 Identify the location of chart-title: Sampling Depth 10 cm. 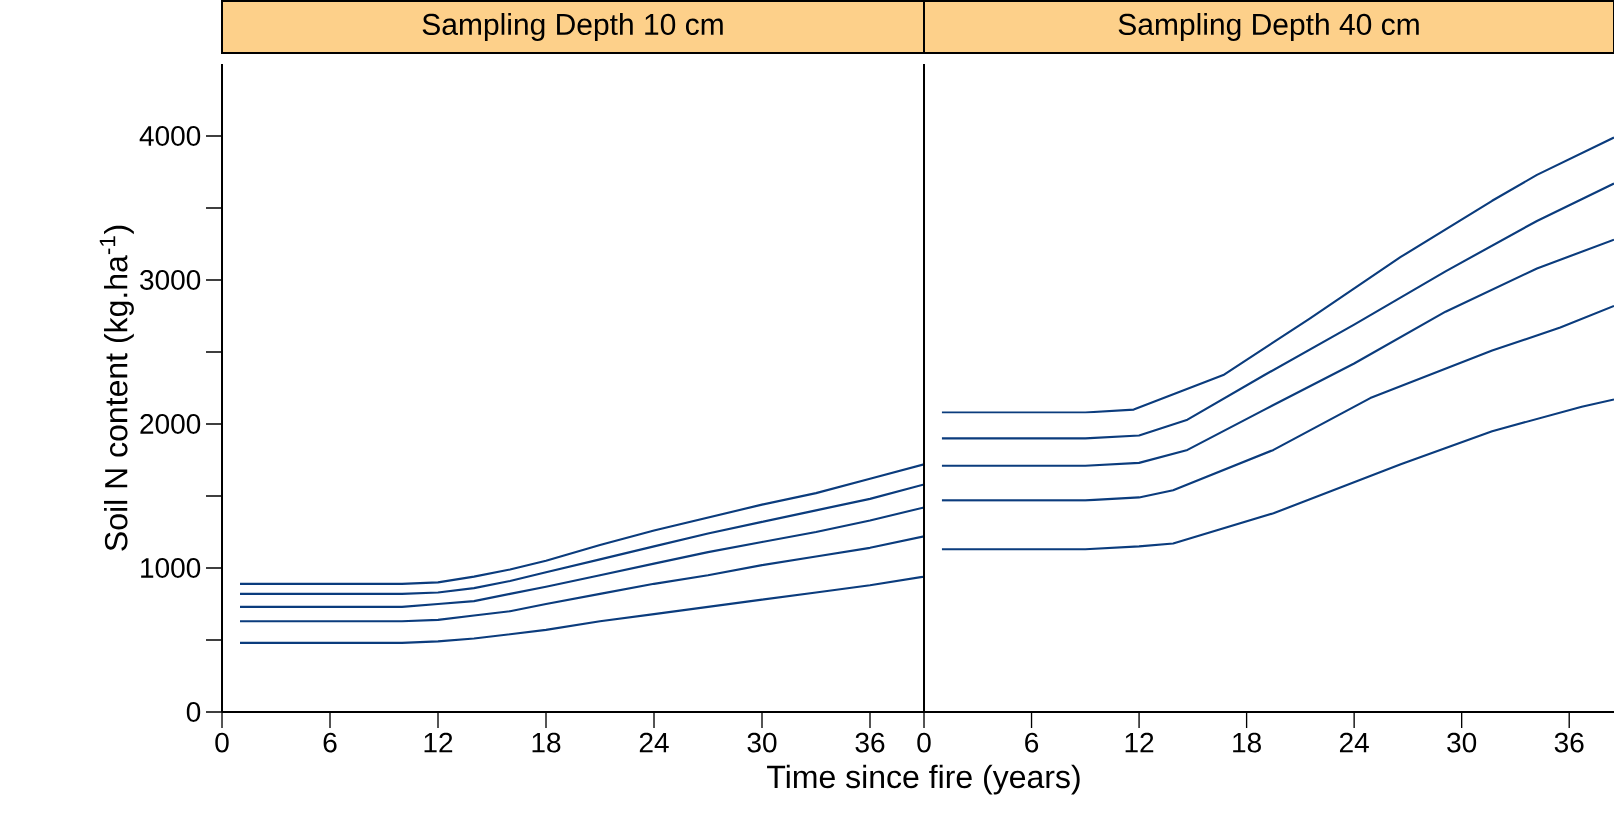
(572, 27).